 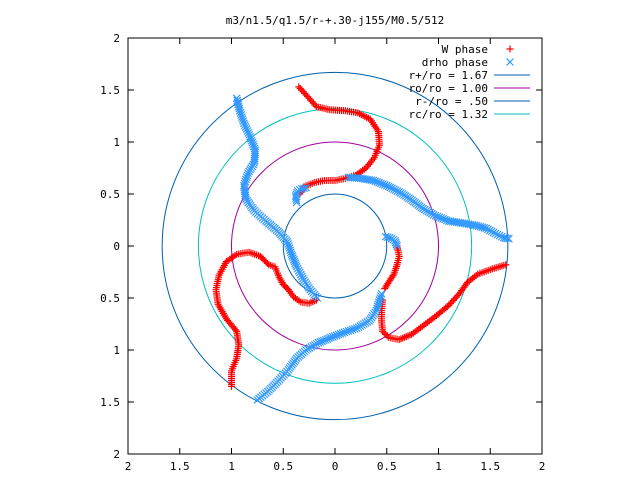 I want to click on legend-label: ro/ro = 1.00, so click(x=448, y=88).